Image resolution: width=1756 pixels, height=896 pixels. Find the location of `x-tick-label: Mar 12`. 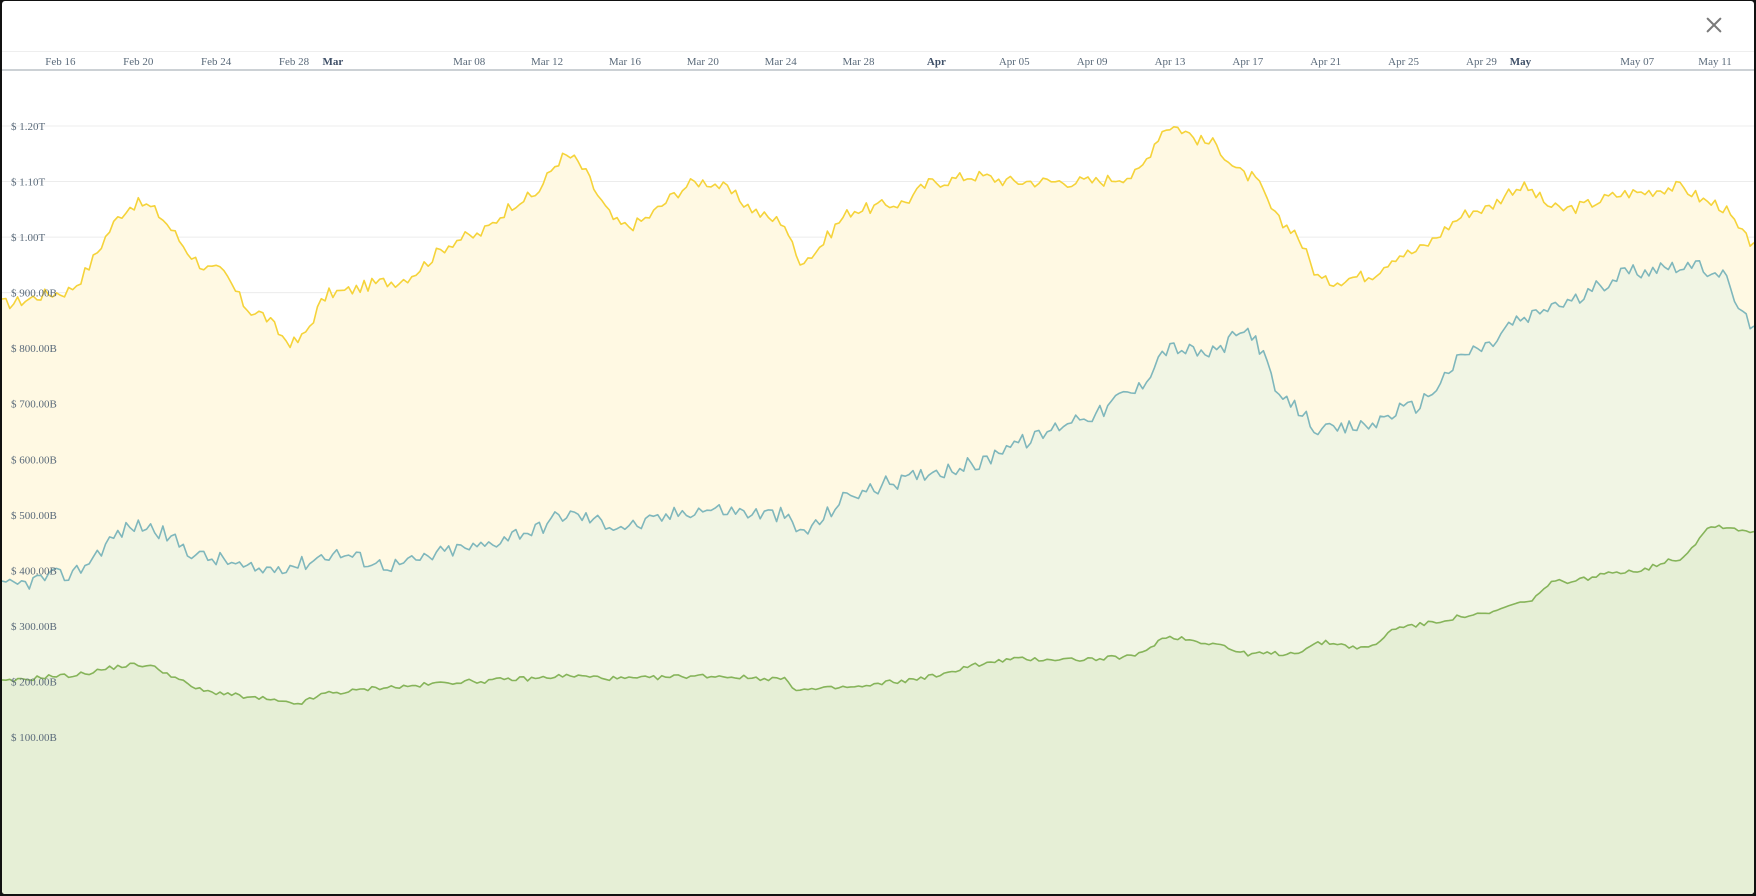

x-tick-label: Mar 12 is located at coordinates (547, 62).